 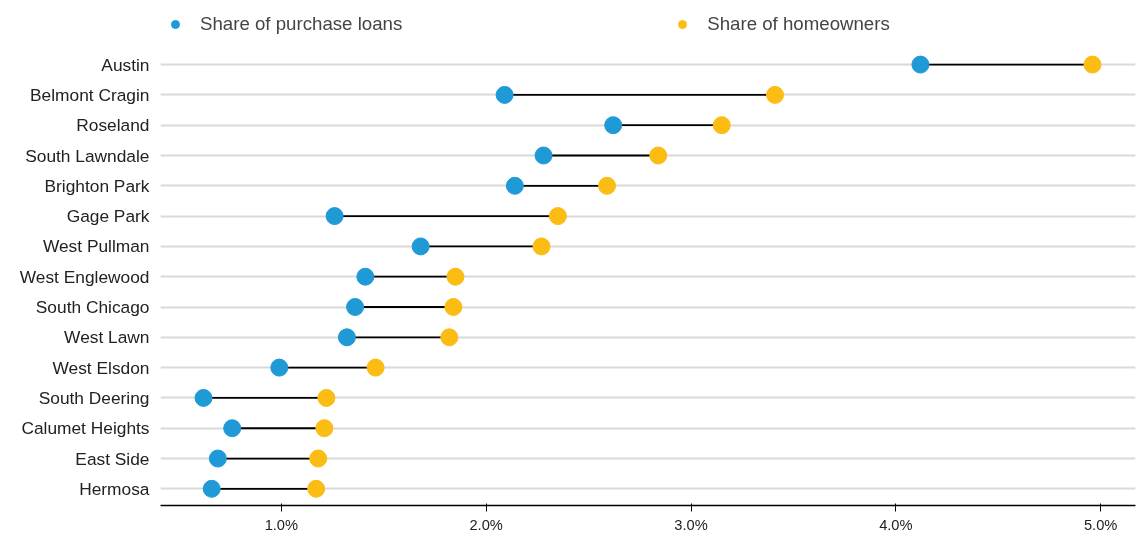 What do you see at coordinates (84, 276) in the screenshot?
I see `y-tick-label: West Englewood` at bounding box center [84, 276].